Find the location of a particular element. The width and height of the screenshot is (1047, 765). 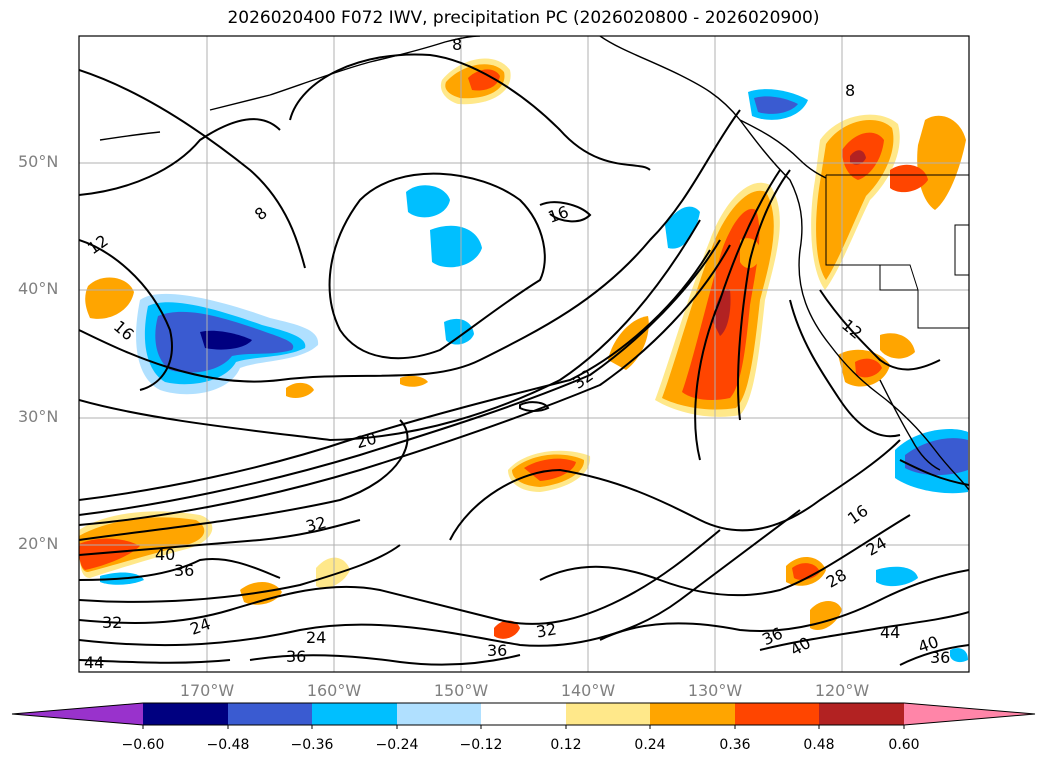

lon-label-170w: 170°W is located at coordinates (207, 690).